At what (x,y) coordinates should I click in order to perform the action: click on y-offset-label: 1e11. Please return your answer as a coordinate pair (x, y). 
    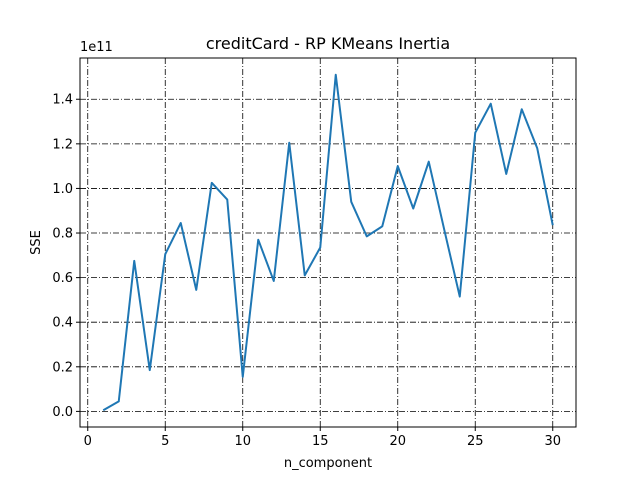
    Looking at the image, I should click on (96, 47).